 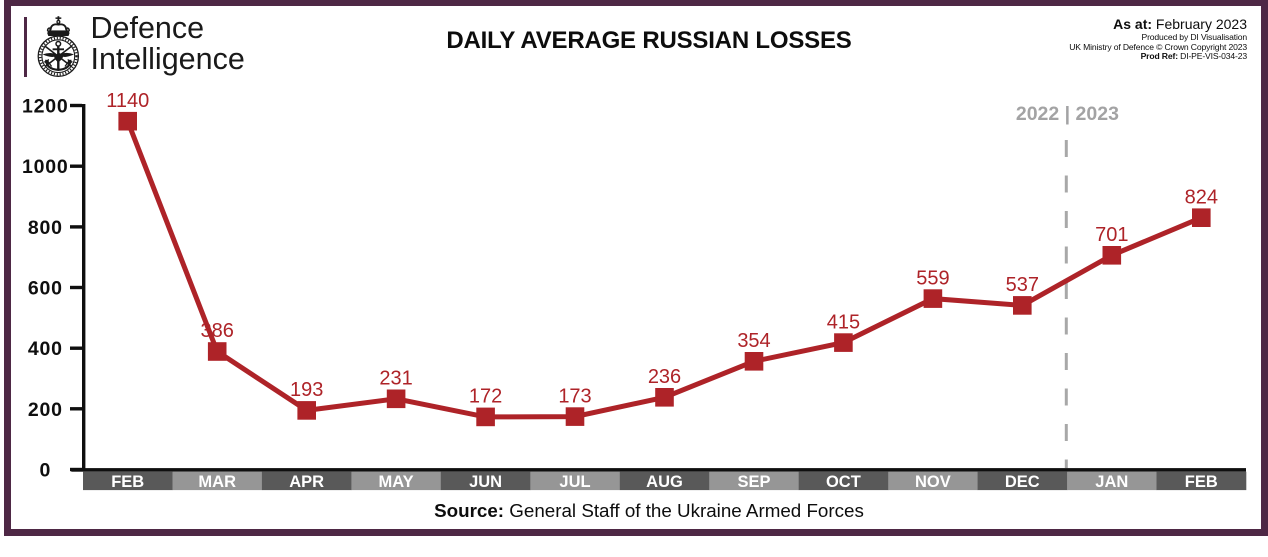 I want to click on svg-text: 537, so click(x=1022, y=285).